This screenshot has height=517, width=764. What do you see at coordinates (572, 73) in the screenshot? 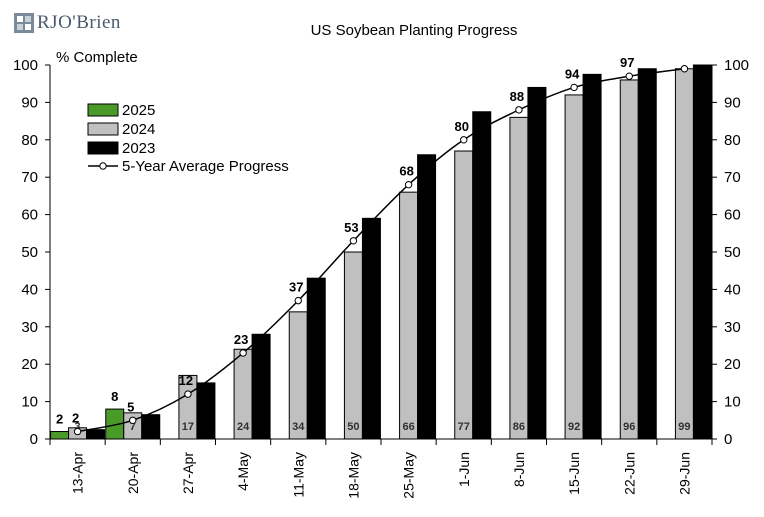
I see `average-label: 94` at bounding box center [572, 73].